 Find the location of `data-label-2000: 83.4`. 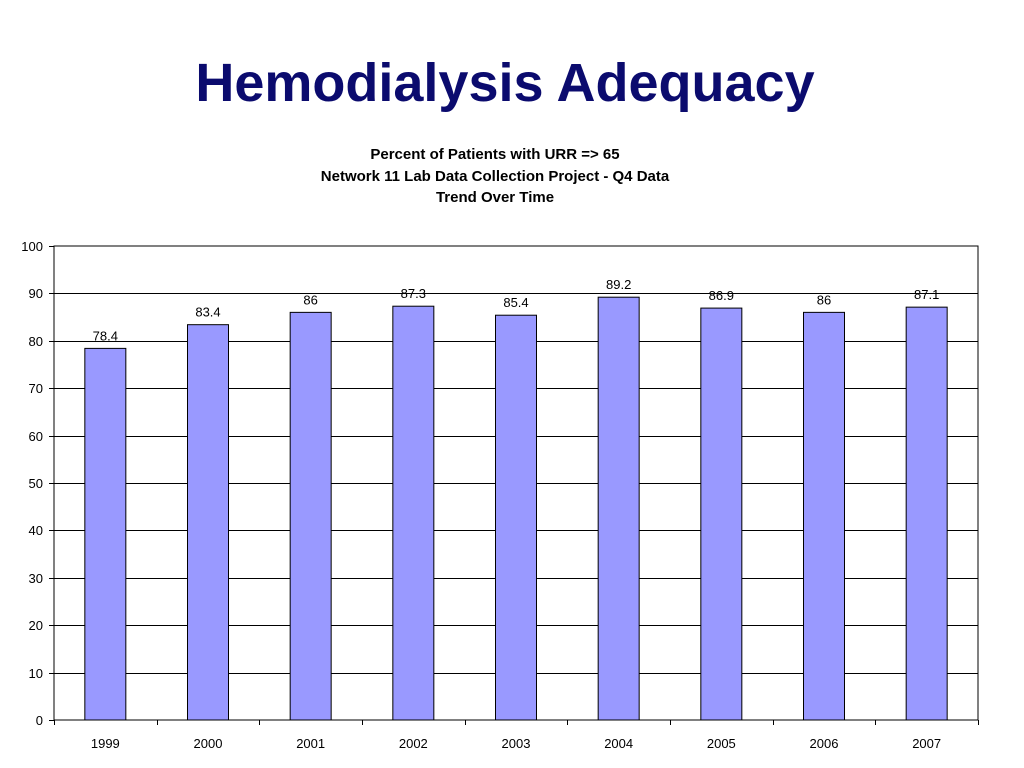

data-label-2000: 83.4 is located at coordinates (207, 312).